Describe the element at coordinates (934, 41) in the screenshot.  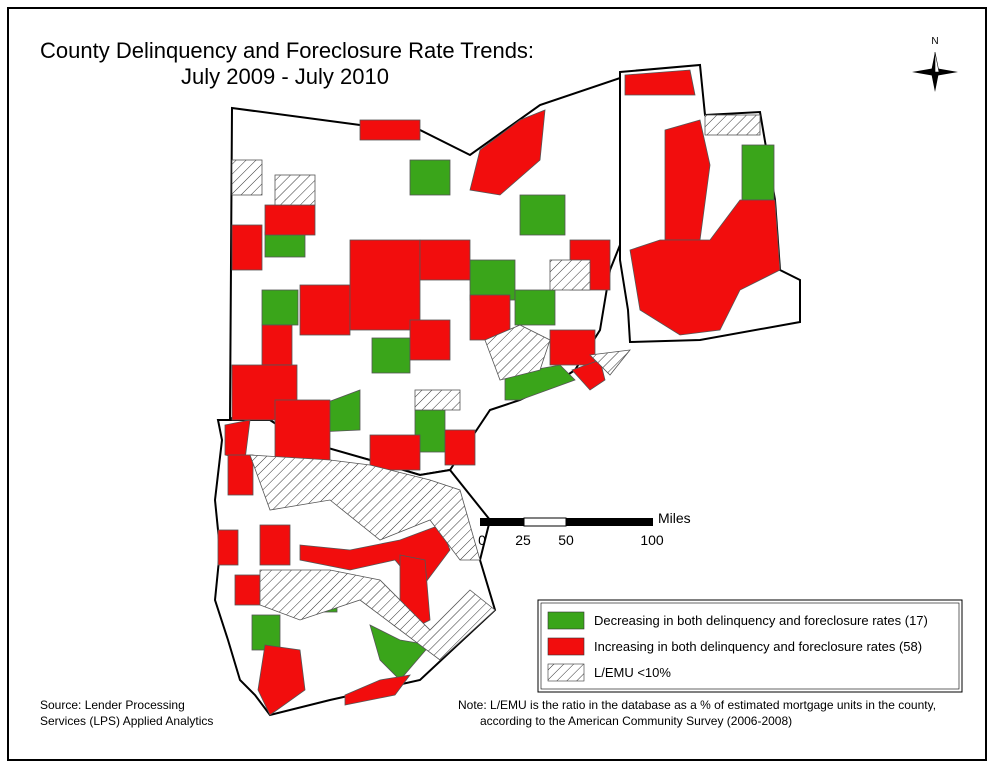
I see `compass-label: N` at that location.